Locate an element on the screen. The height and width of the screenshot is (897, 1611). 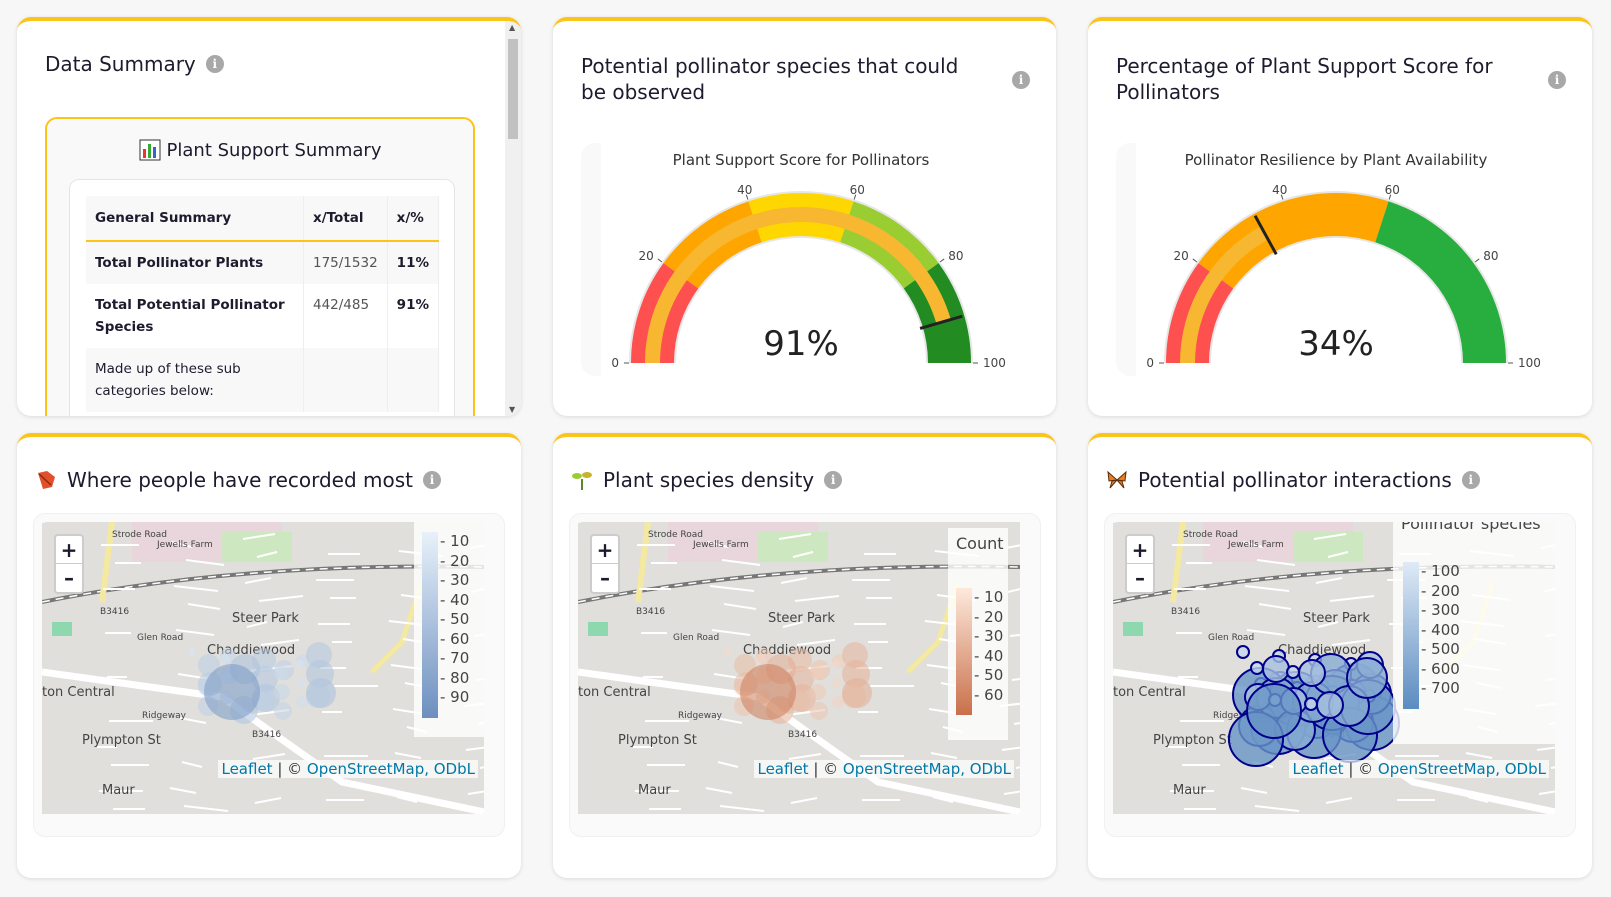
data-summary-title: Data Summary i is located at coordinates (134, 64).